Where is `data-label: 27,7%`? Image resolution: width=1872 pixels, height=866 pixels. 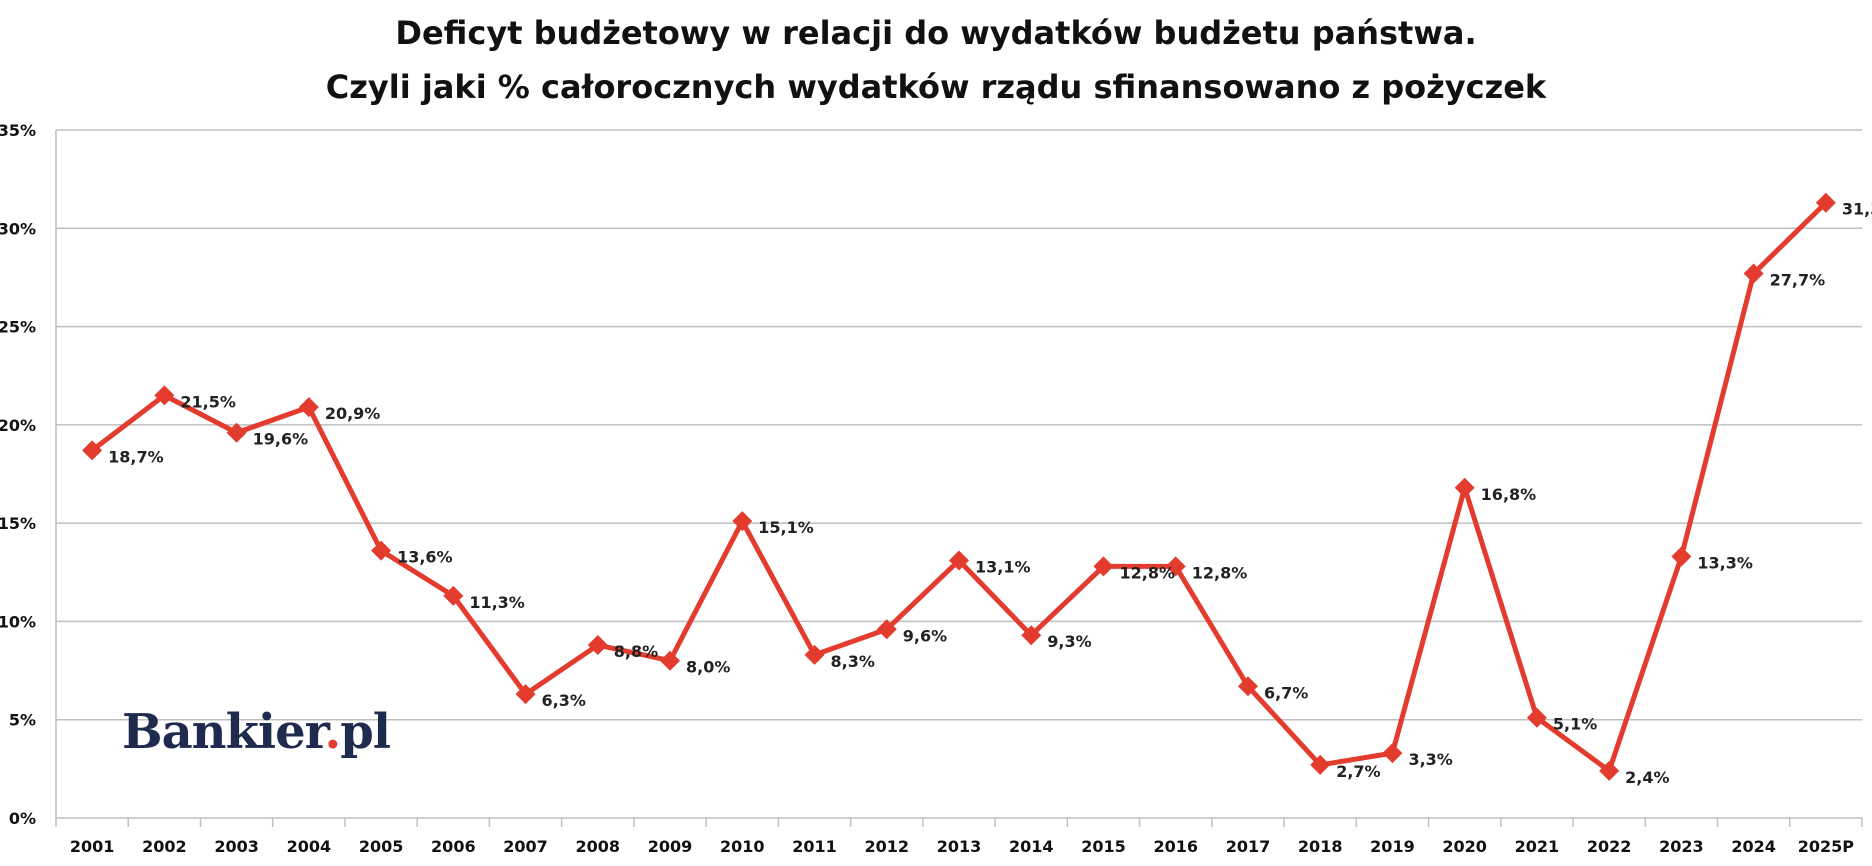
data-label: 27,7% is located at coordinates (1798, 279).